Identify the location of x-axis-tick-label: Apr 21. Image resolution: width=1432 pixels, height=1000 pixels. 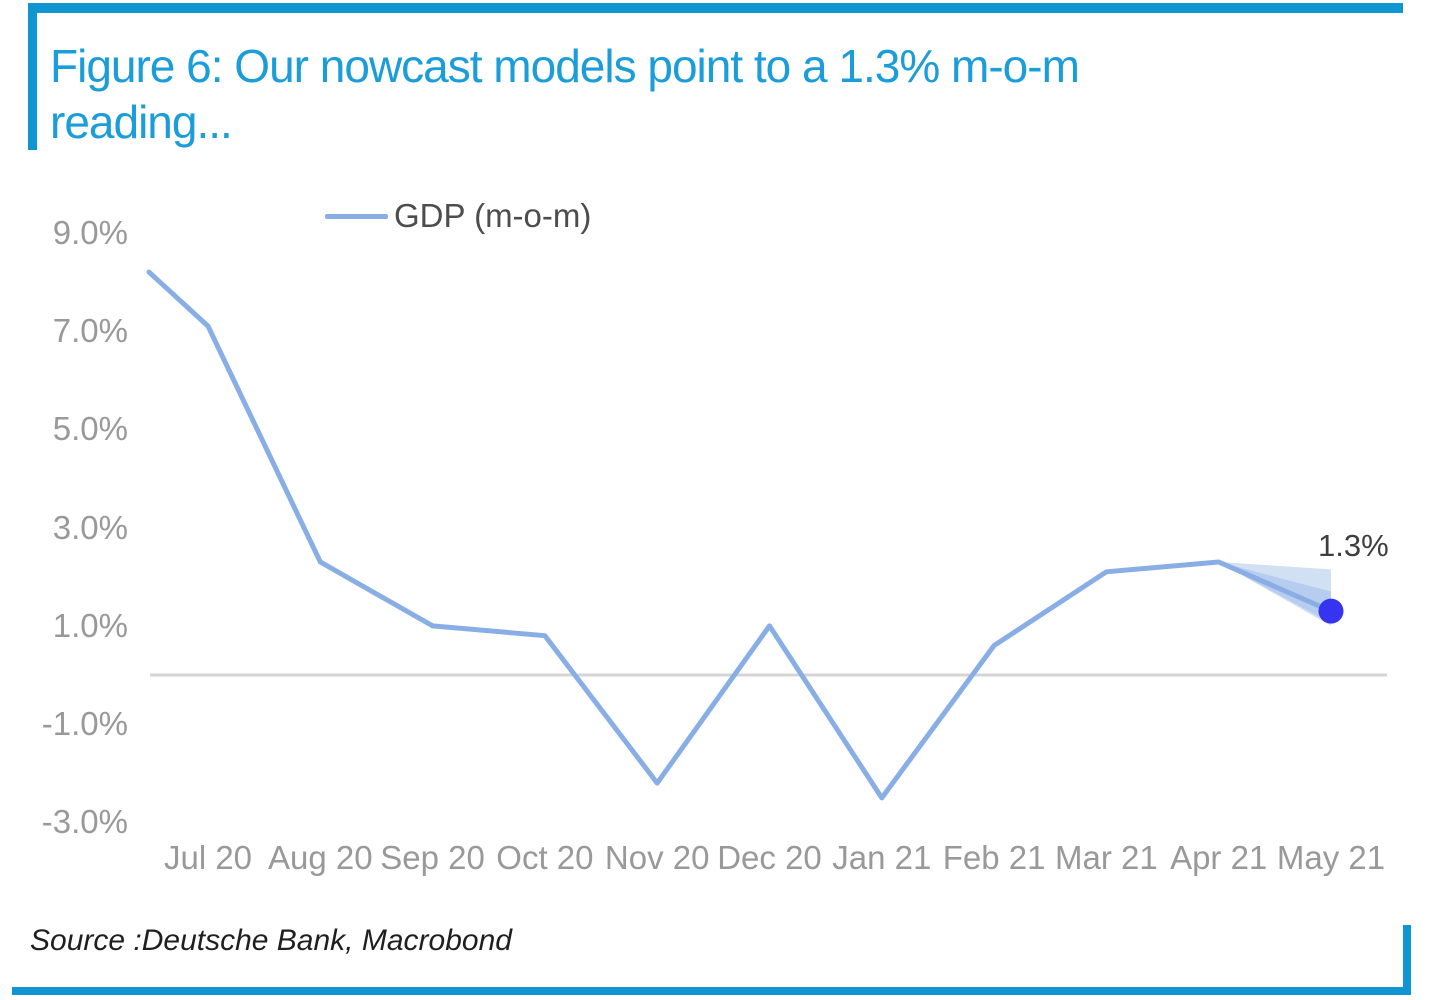
(1219, 857).